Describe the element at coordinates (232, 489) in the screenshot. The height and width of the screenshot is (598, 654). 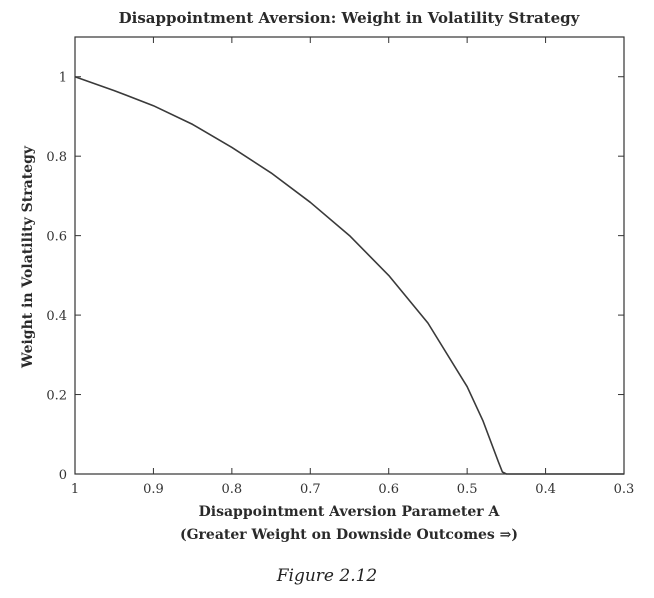
I see `x-tick-label: 0.8` at that location.